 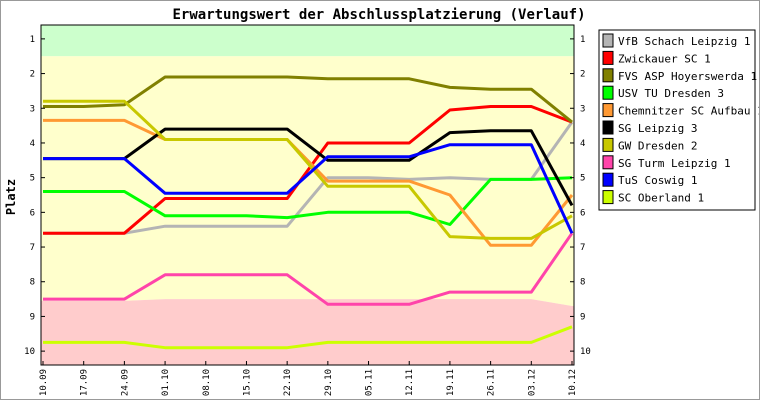 I want to click on y-tick-label-left: 10, so click(x=29, y=352).